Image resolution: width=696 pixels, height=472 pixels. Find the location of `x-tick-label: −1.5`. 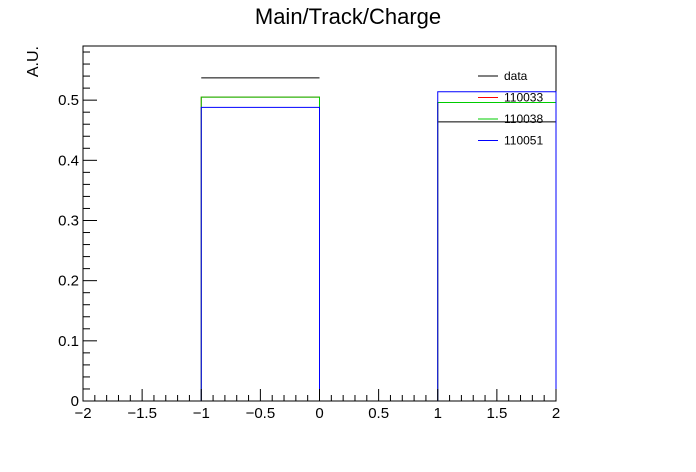

x-tick-label: −1.5 is located at coordinates (142, 413).